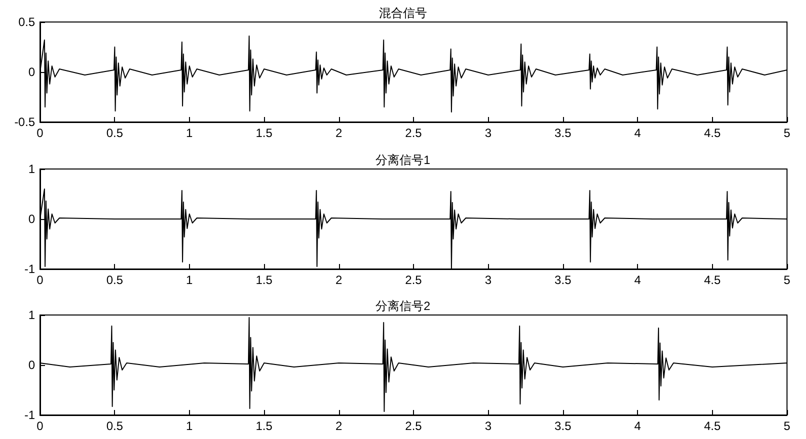  Describe the element at coordinates (403, 159) in the screenshot. I see `chart-title: 分离信号1` at that location.